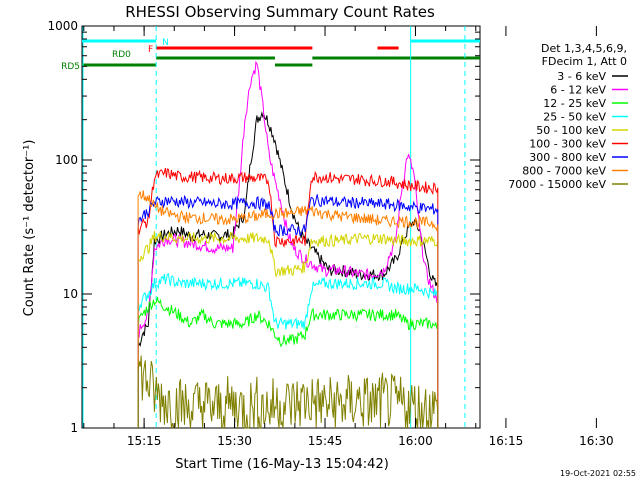  I want to click on legend-label-7: 800 - 7000 keV, so click(564, 171).